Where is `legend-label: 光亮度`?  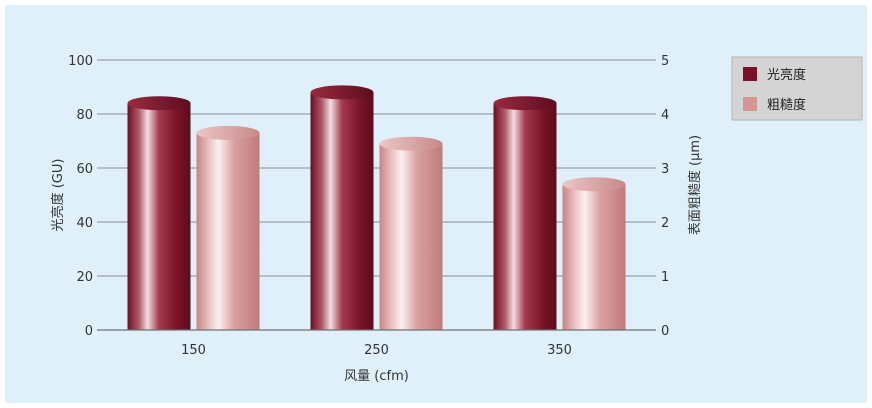
legend-label: 光亮度 is located at coordinates (786, 75).